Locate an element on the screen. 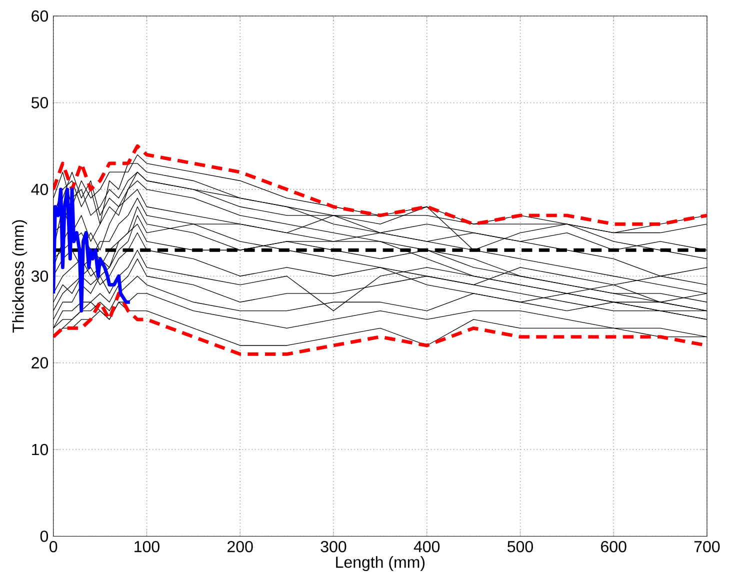  x-tick-label: 300 is located at coordinates (333, 546).